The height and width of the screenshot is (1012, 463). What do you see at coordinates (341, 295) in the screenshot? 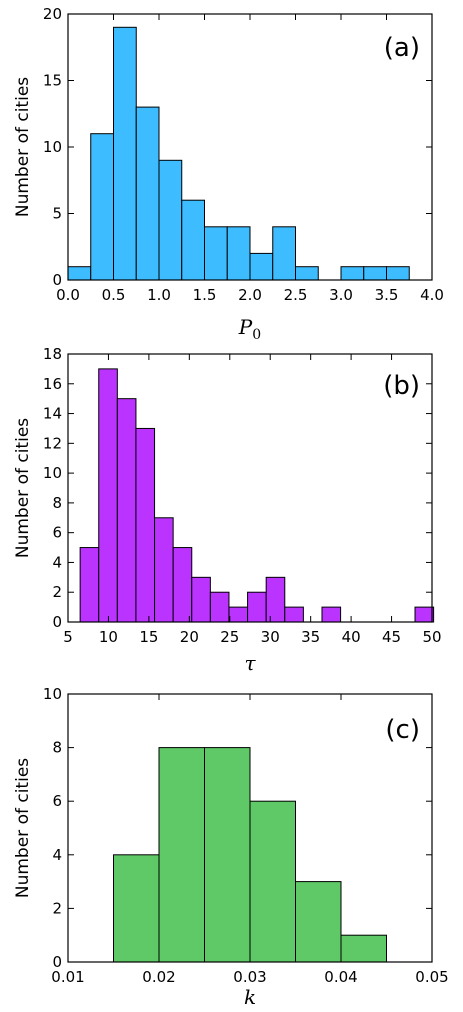
I see `x-tick-label: 3.0` at bounding box center [341, 295].